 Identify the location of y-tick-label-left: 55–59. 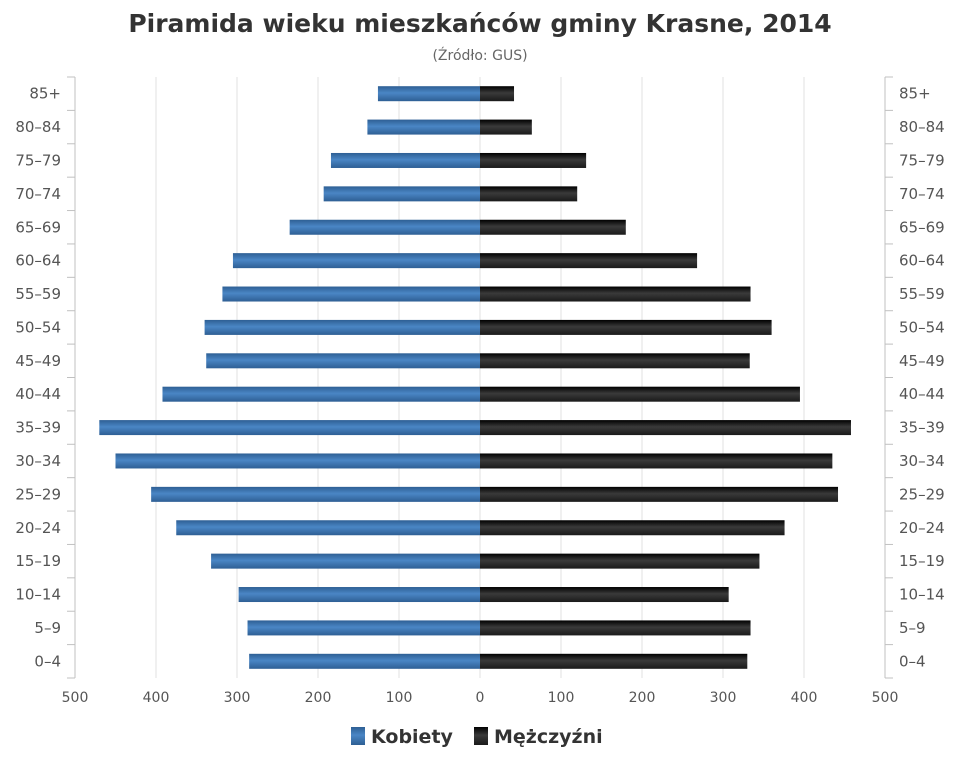
(38, 294).